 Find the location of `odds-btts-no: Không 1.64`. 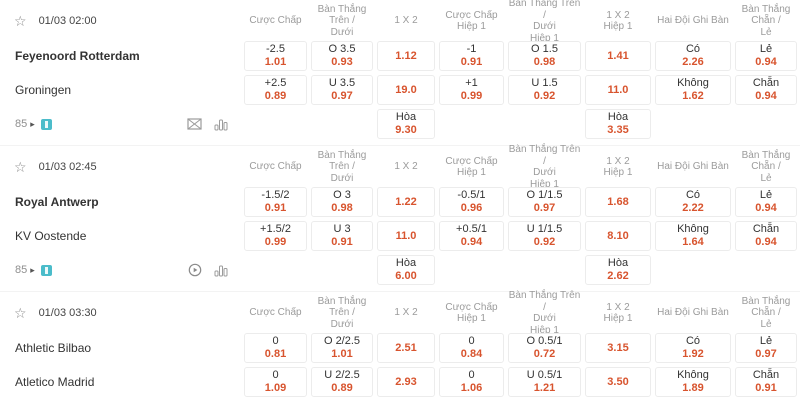

odds-btts-no: Không 1.64 is located at coordinates (693, 236).